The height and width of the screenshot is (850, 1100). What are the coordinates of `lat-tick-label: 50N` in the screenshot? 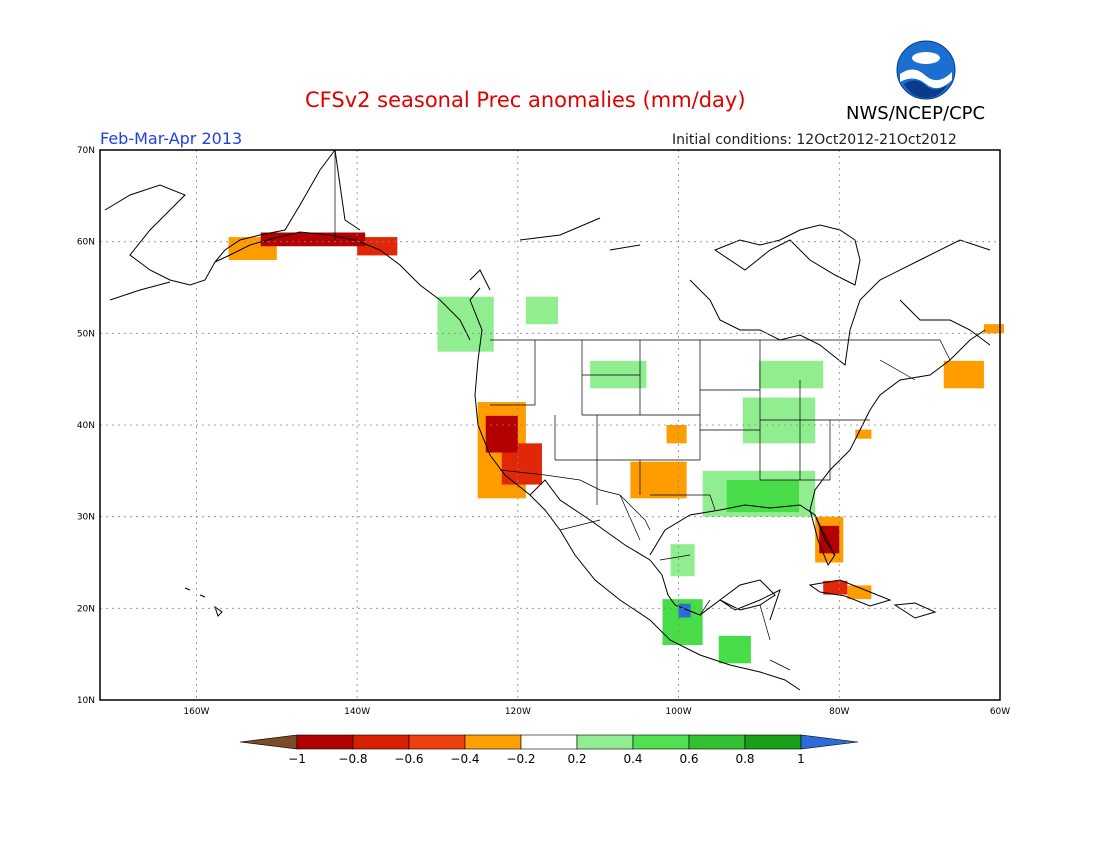 It's located at (86, 334).